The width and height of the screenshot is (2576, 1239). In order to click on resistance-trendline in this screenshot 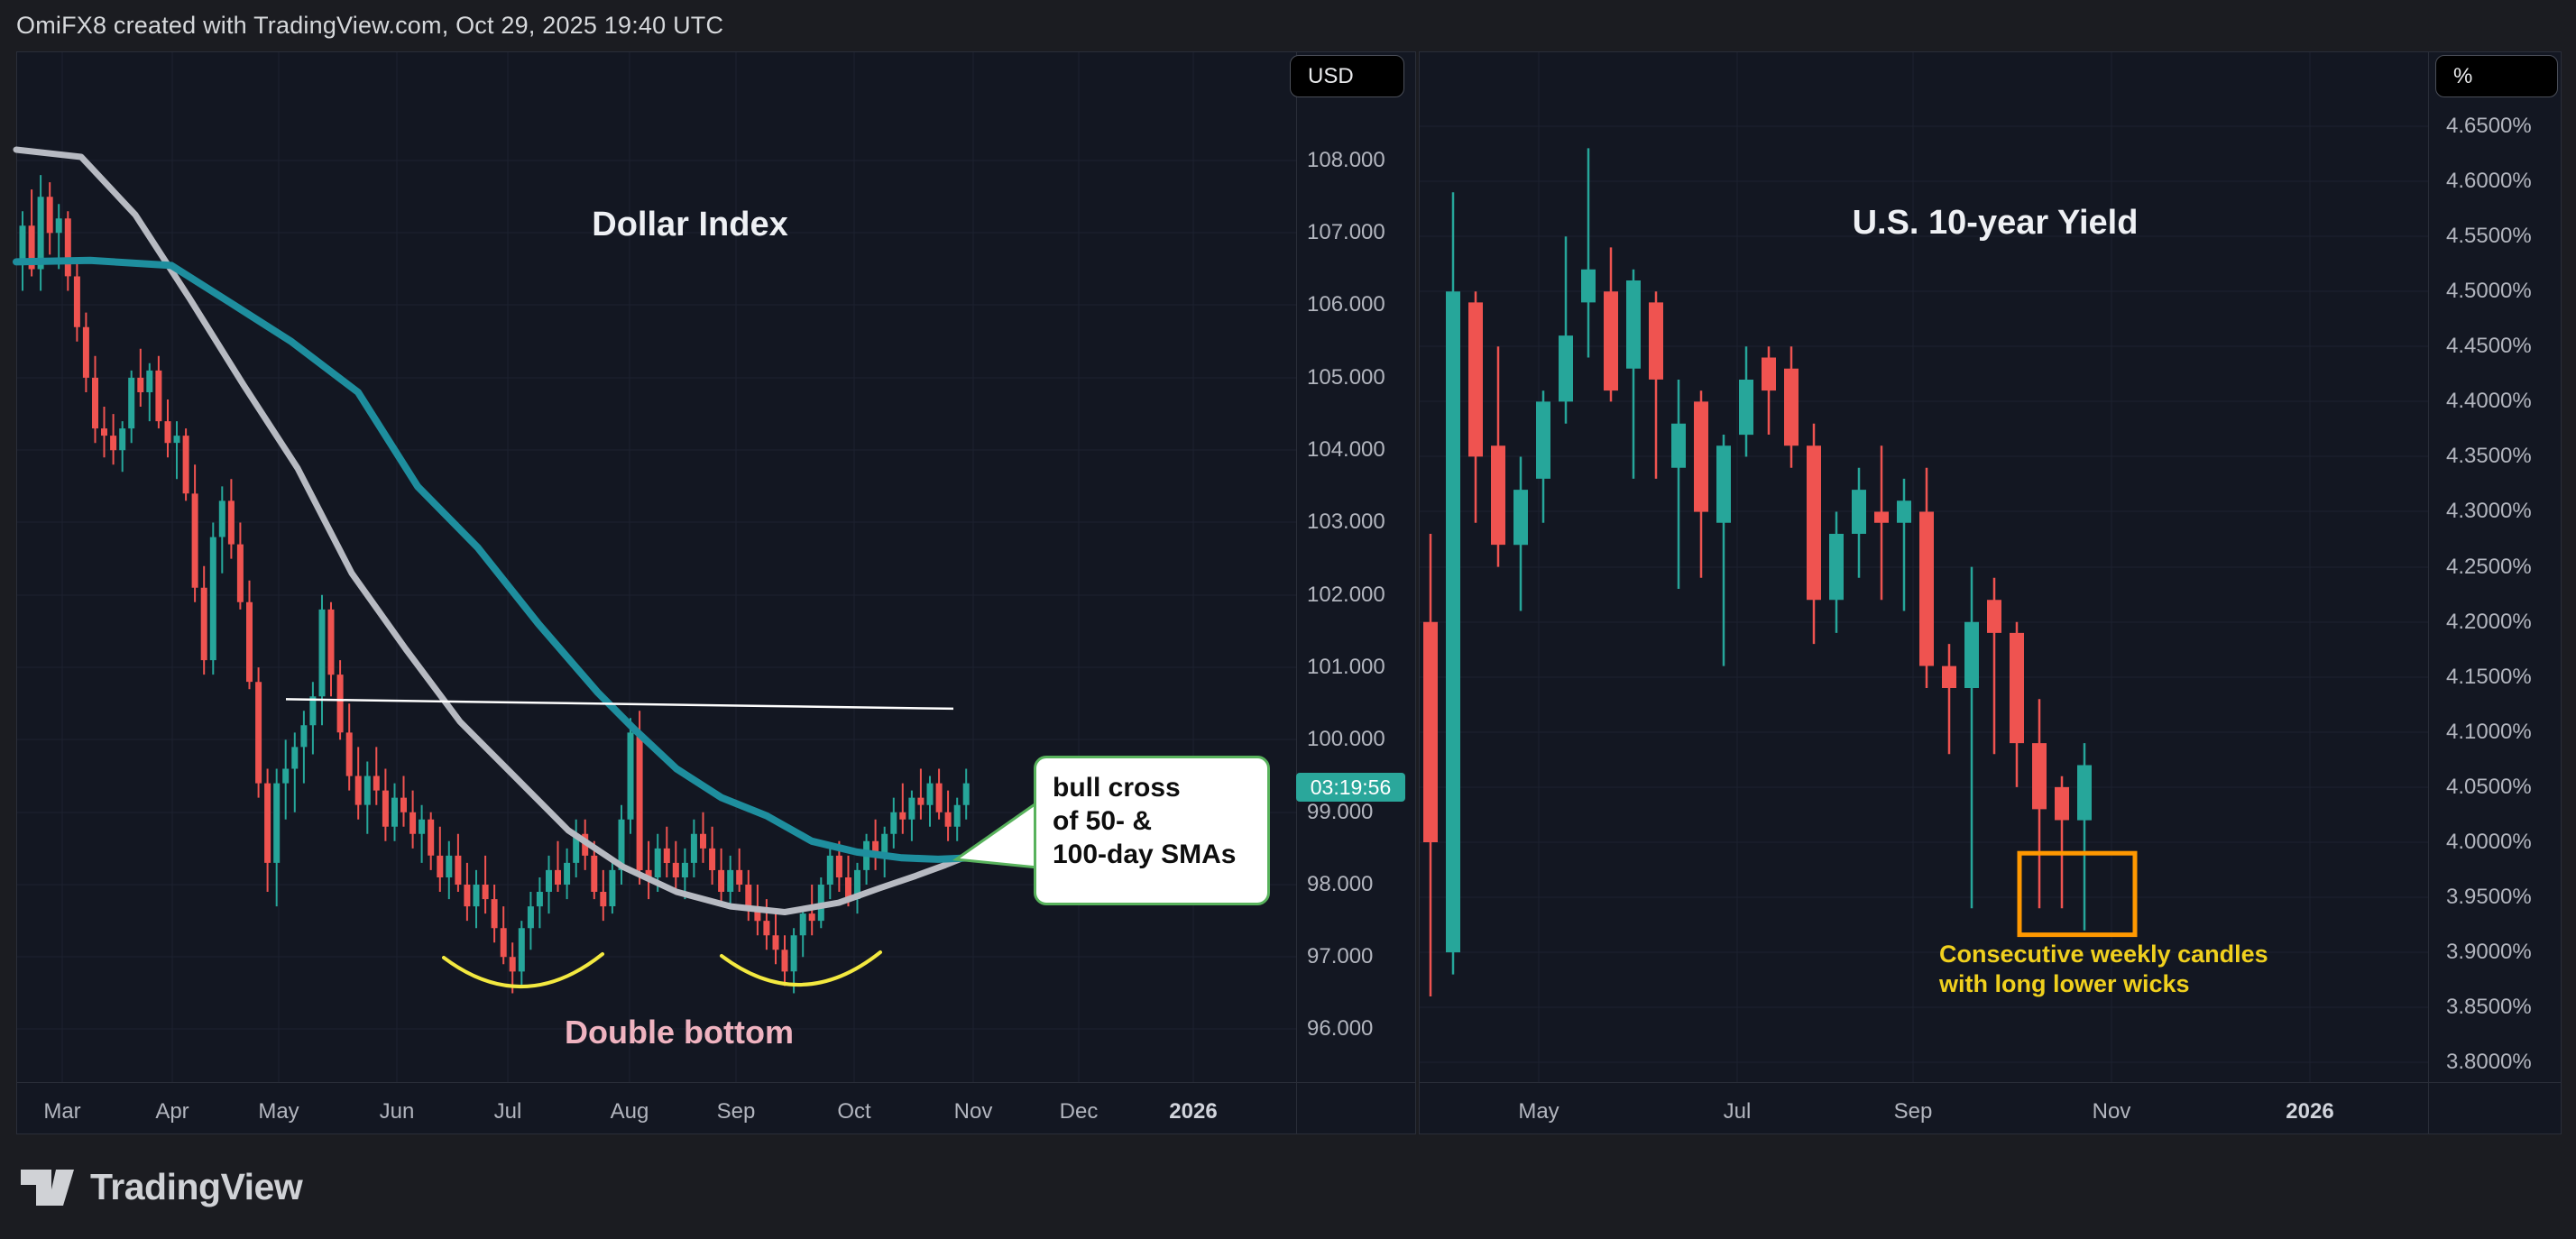, I will do `click(619, 705)`.